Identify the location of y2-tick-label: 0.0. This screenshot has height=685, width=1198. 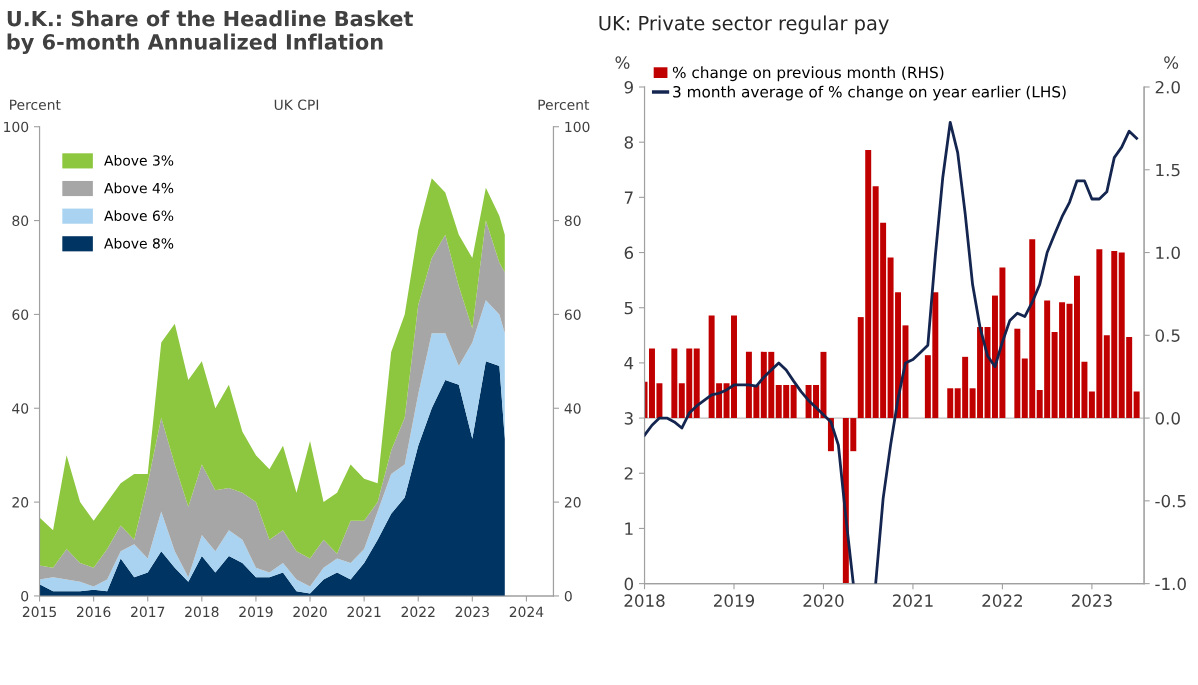
(1167, 418).